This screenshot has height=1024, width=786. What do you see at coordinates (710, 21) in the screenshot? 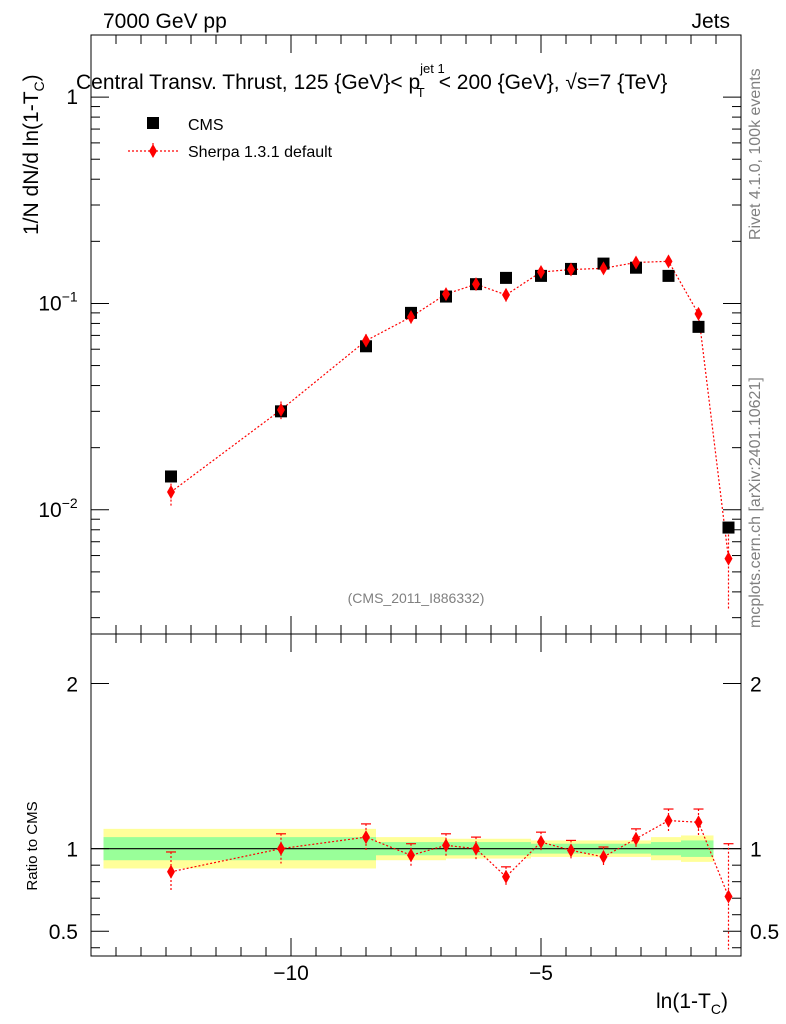
I see `header-process: Jets` at bounding box center [710, 21].